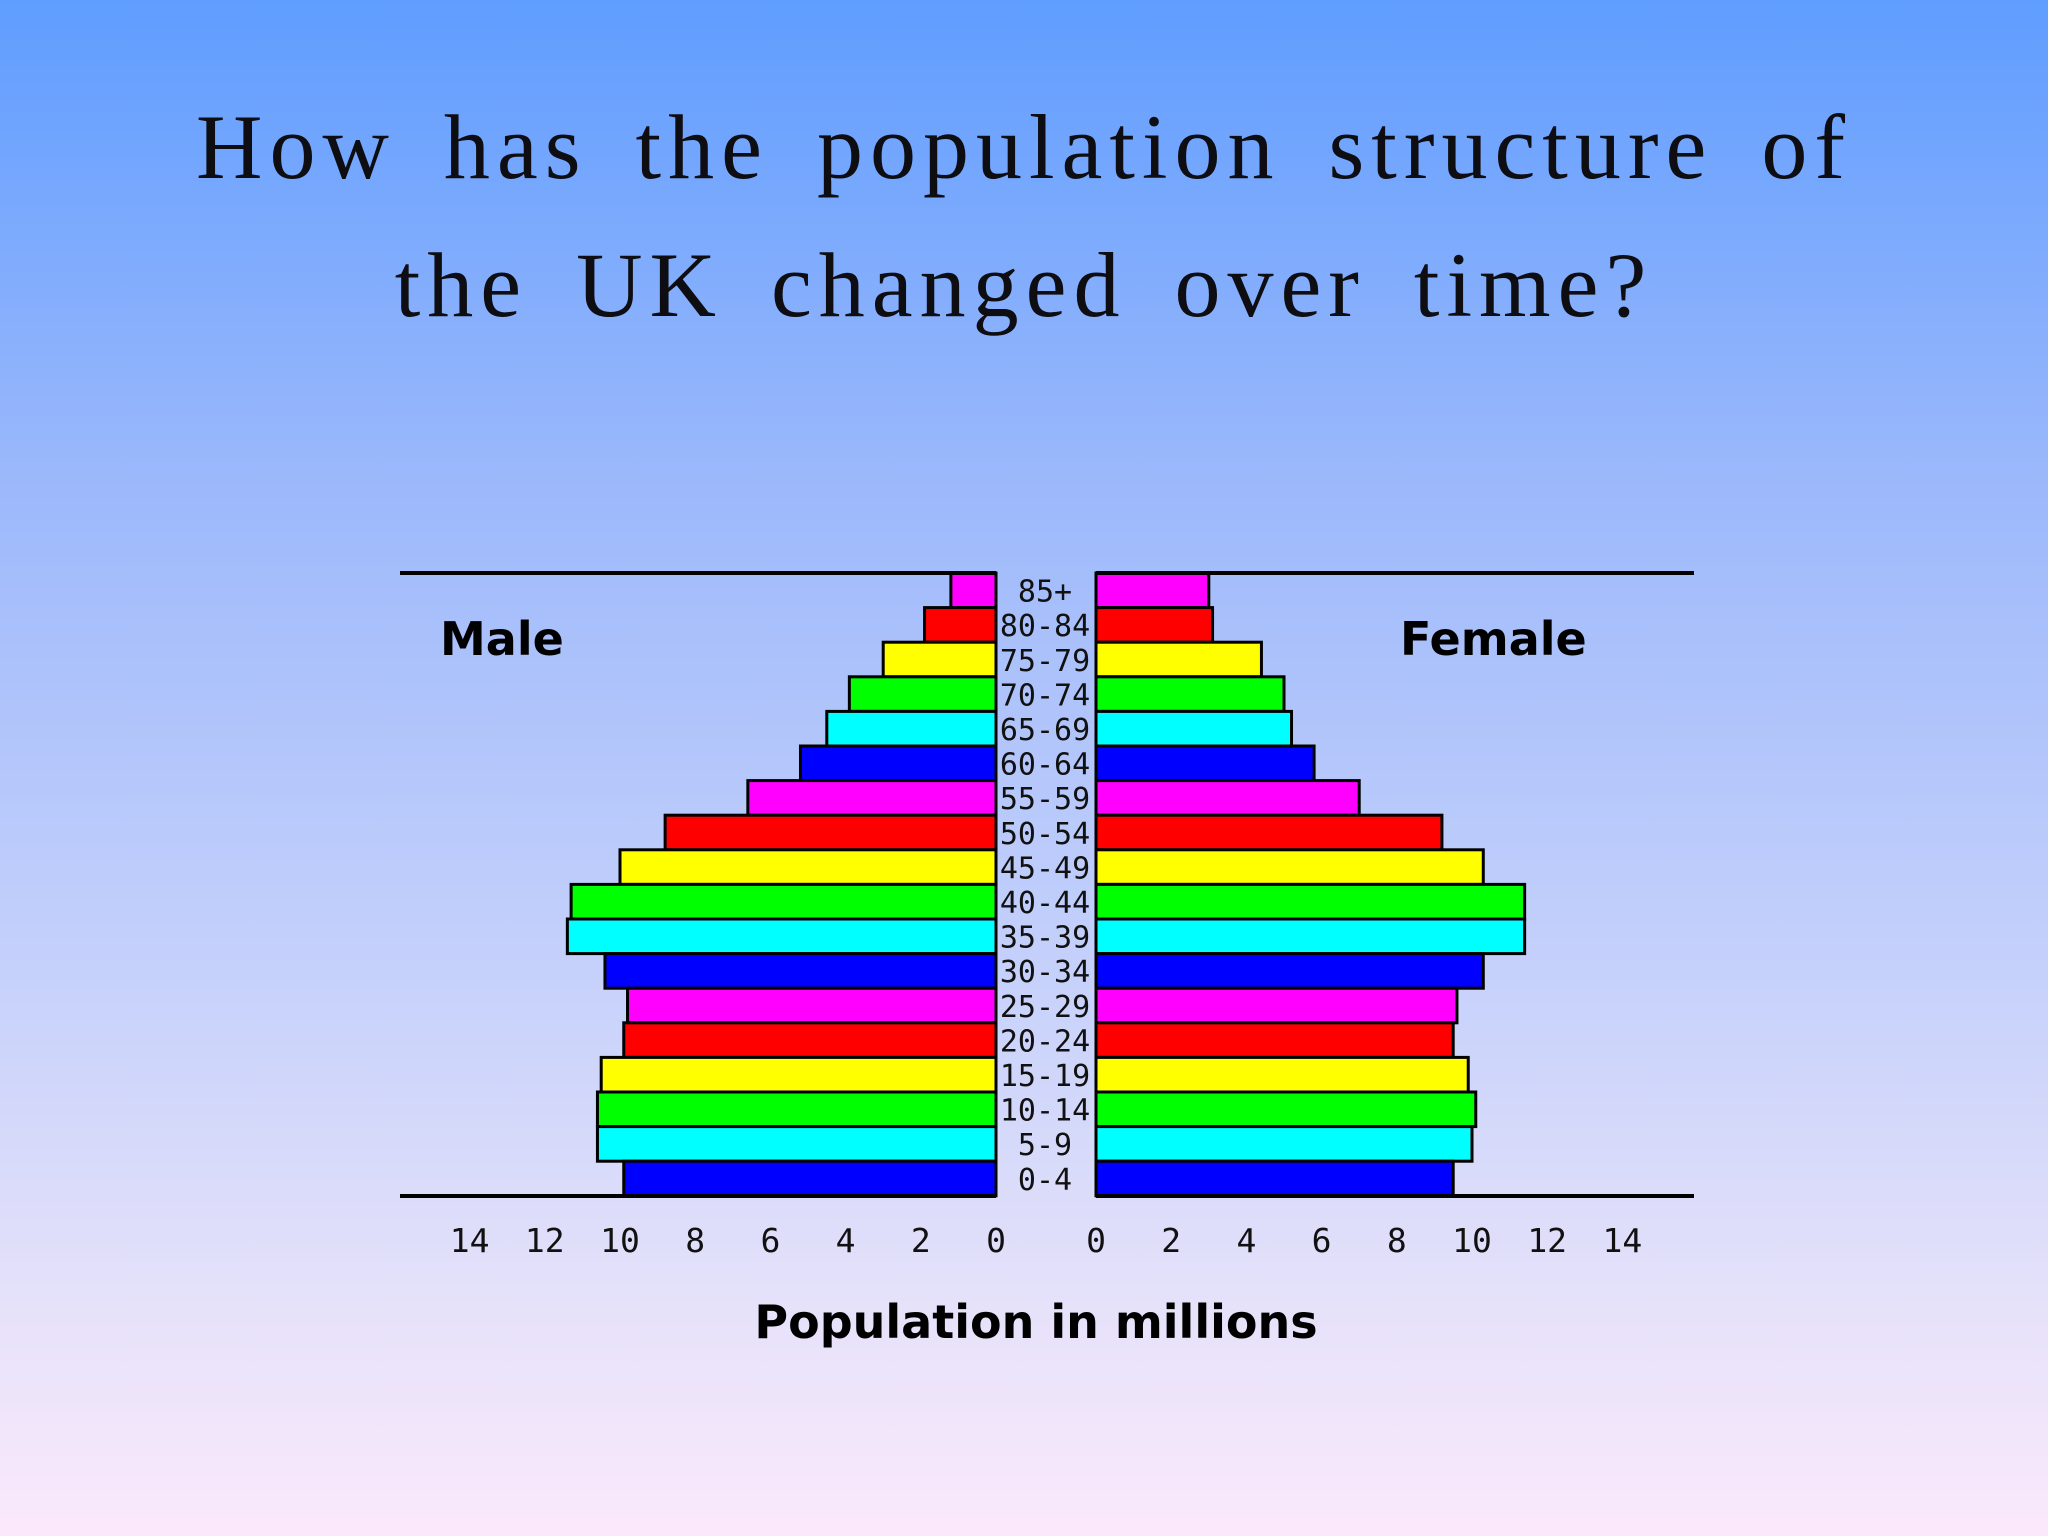 This screenshot has width=2048, height=1536. What do you see at coordinates (1623, 1240) in the screenshot?
I see `tick-label-female-14: 14` at bounding box center [1623, 1240].